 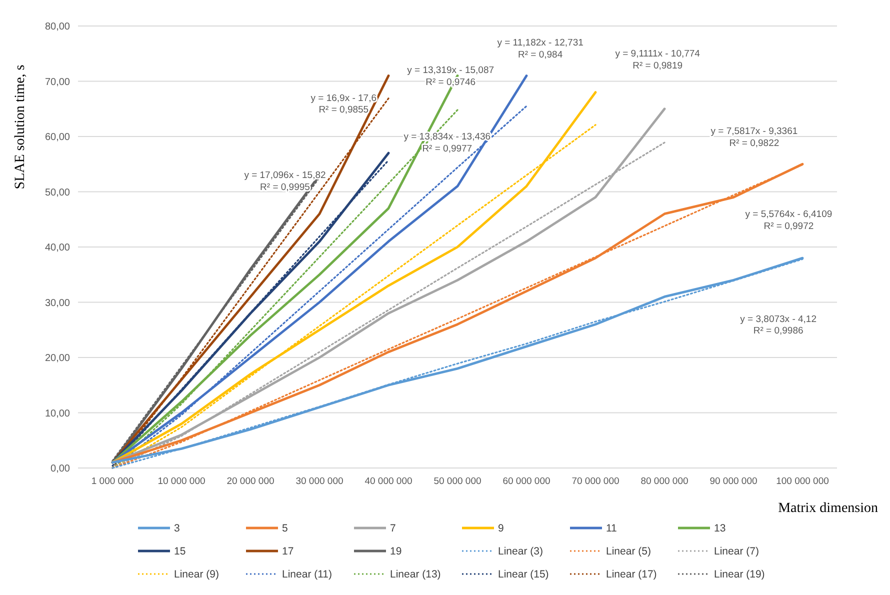 I want to click on legend-label: 3, so click(x=177, y=528).